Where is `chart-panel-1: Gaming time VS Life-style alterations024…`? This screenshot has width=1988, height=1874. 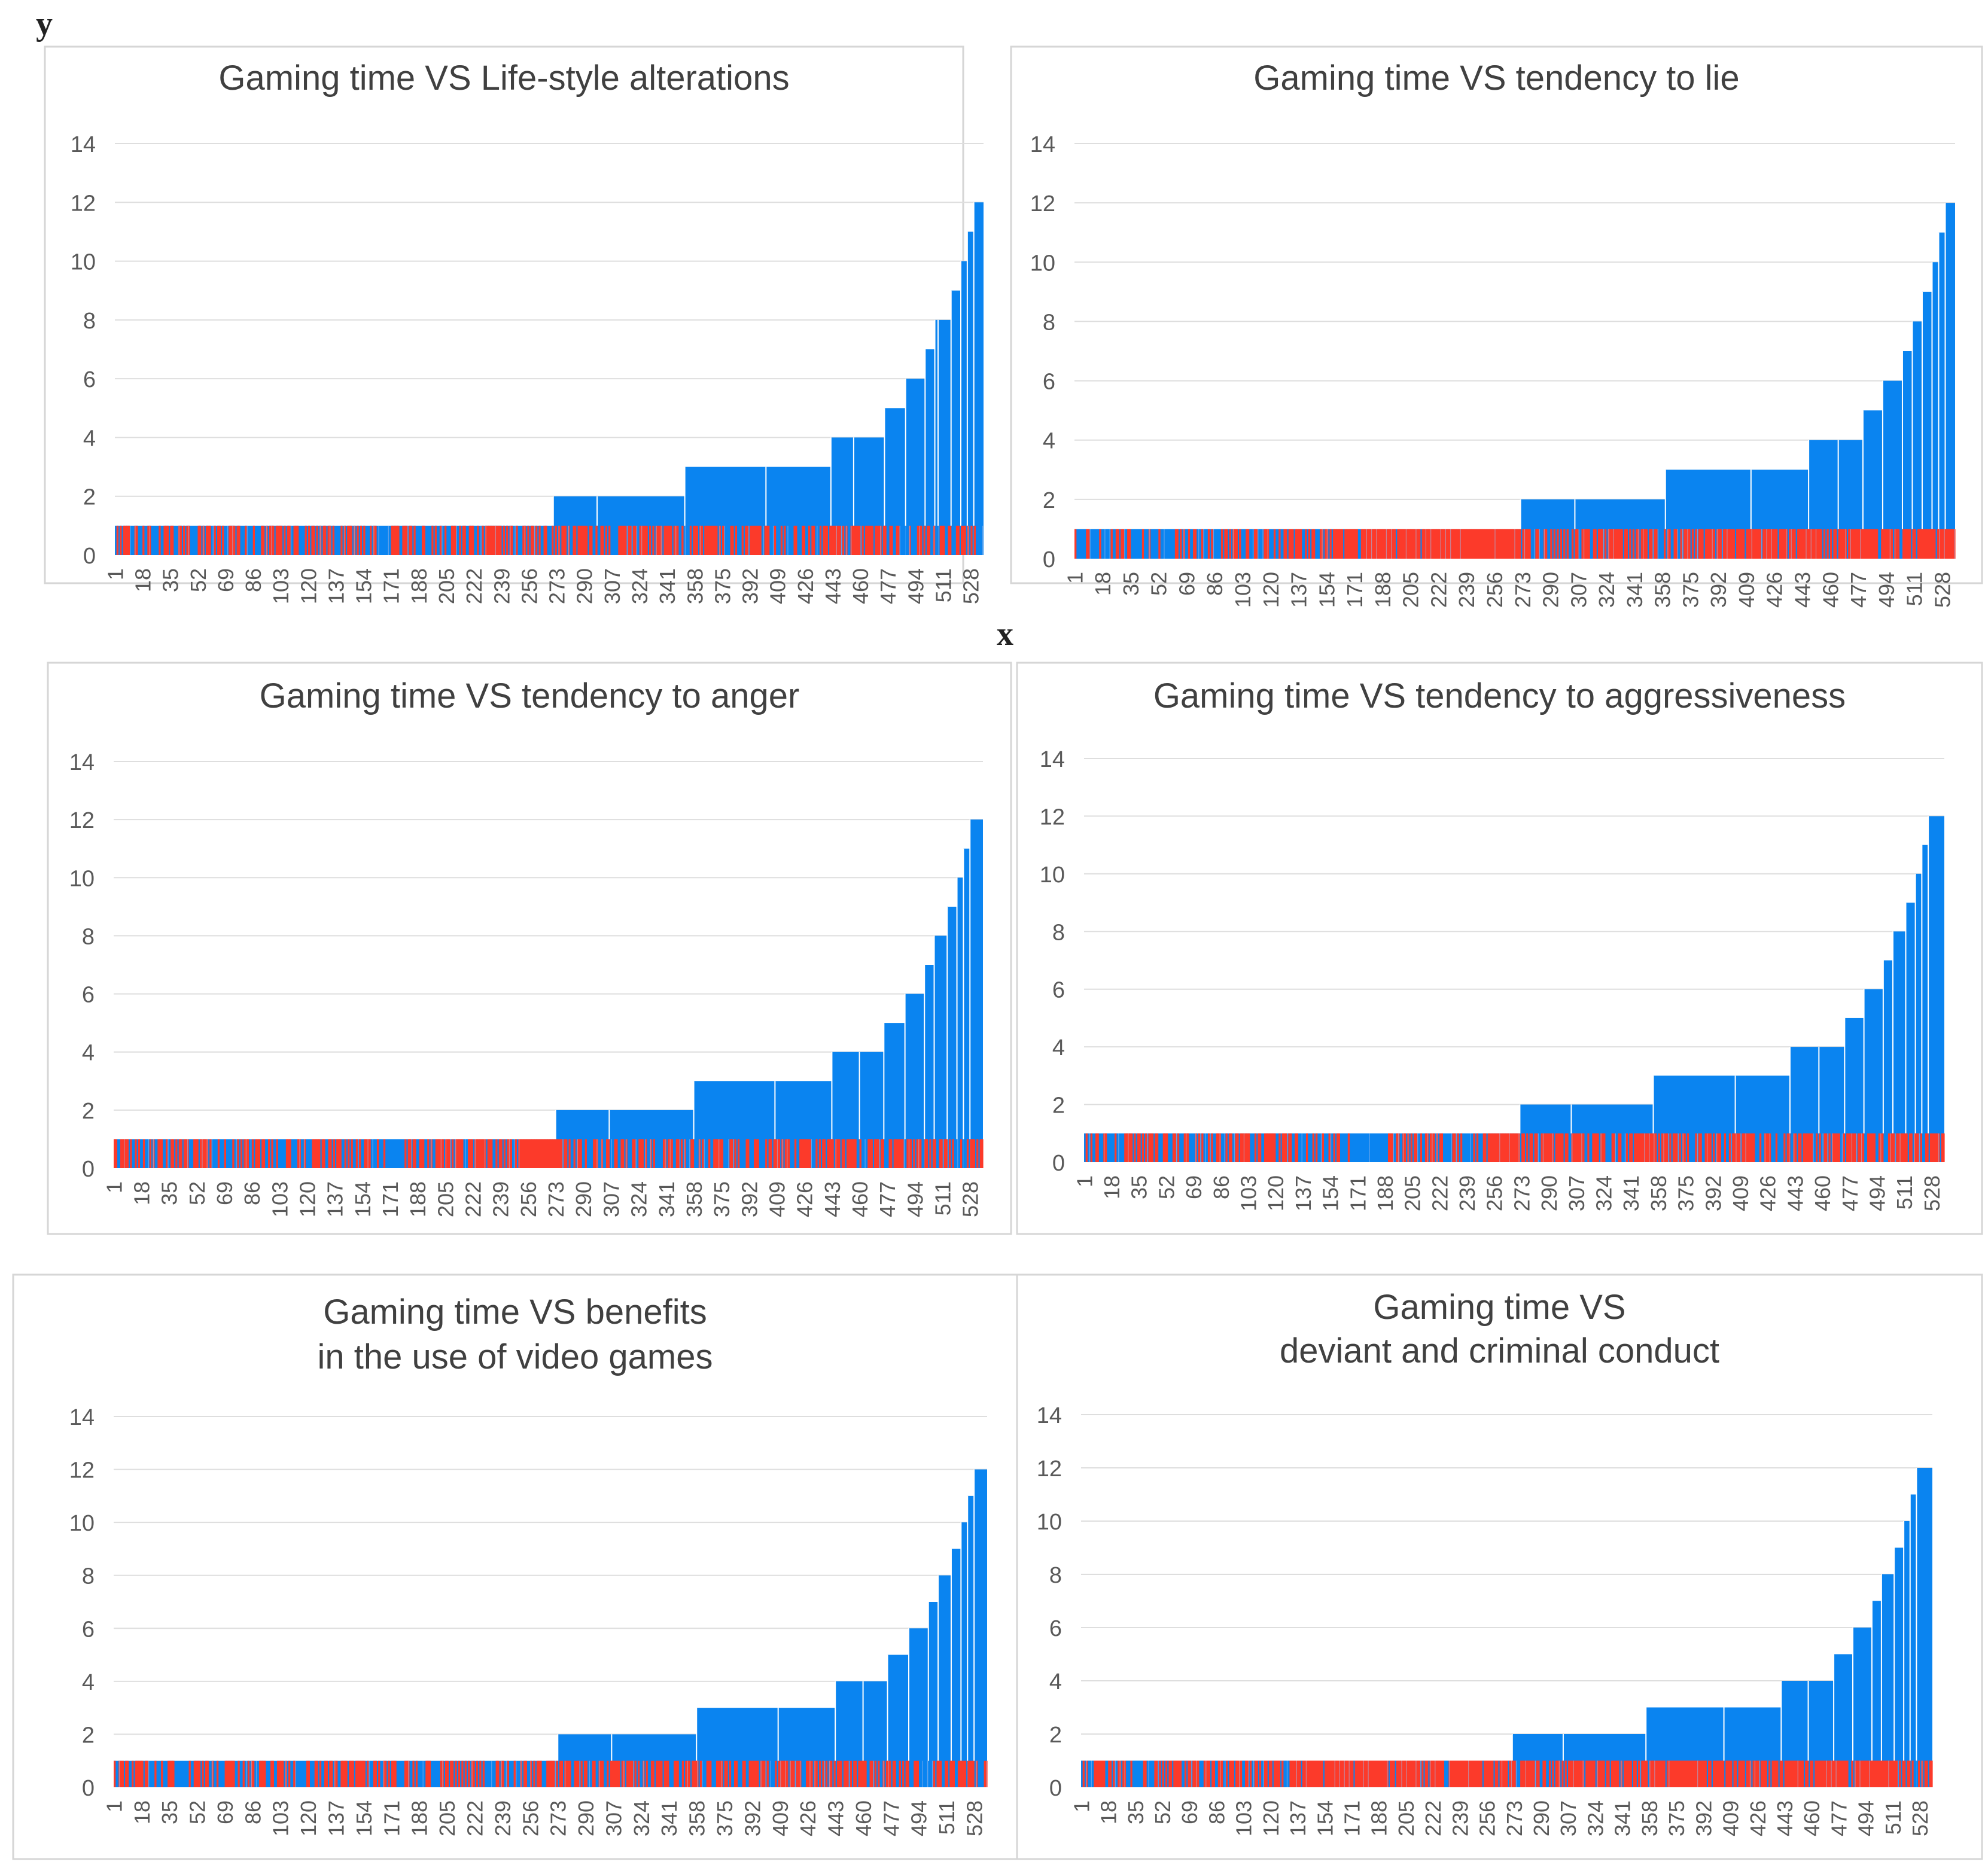 chart-panel-1: Gaming time VS Life-style alterations024… is located at coordinates (527, 331).